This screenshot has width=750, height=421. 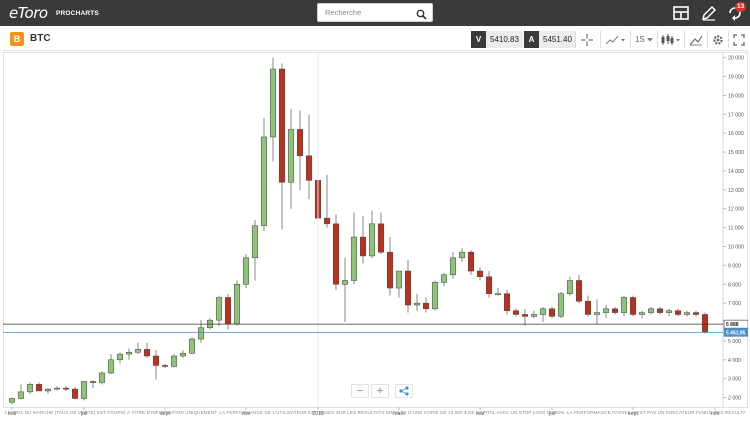 What do you see at coordinates (734, 266) in the screenshot?
I see `y-tick-label: 9 000` at bounding box center [734, 266].